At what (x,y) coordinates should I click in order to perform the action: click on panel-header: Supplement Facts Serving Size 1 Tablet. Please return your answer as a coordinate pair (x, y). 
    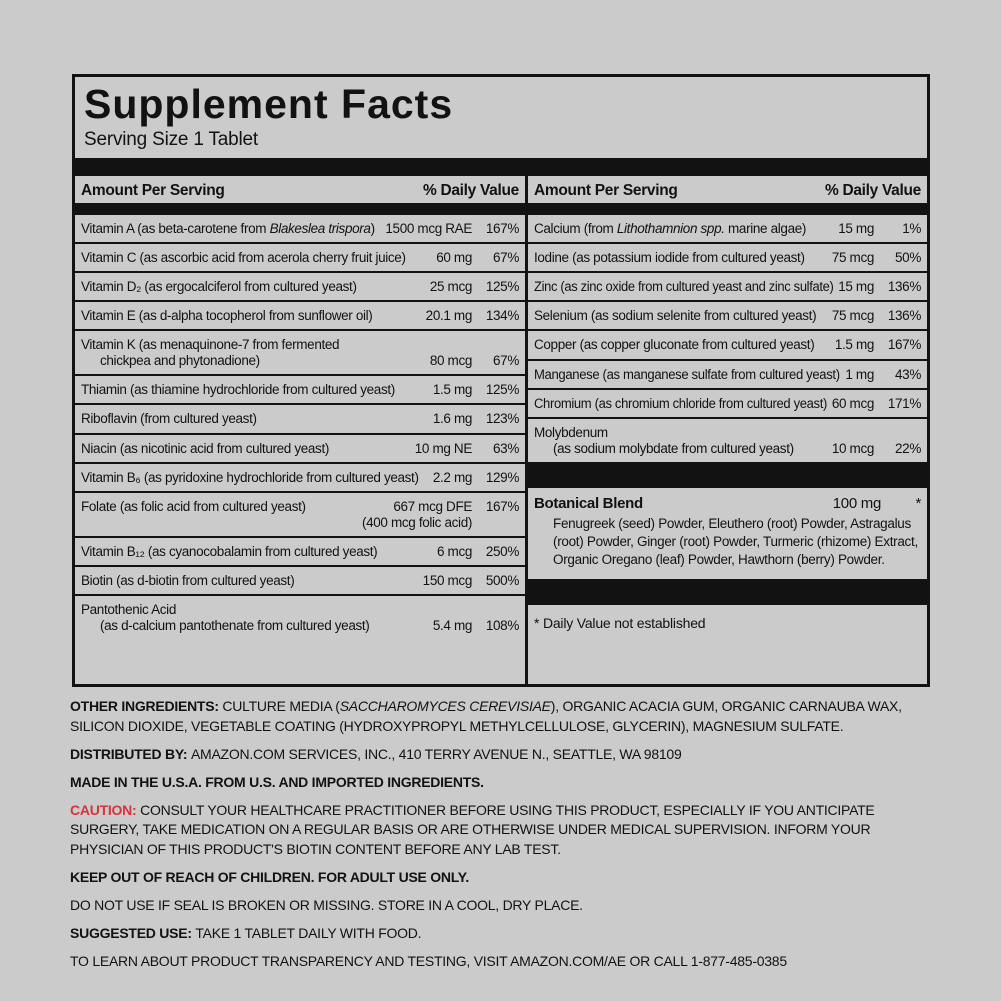
    Looking at the image, I should click on (501, 115).